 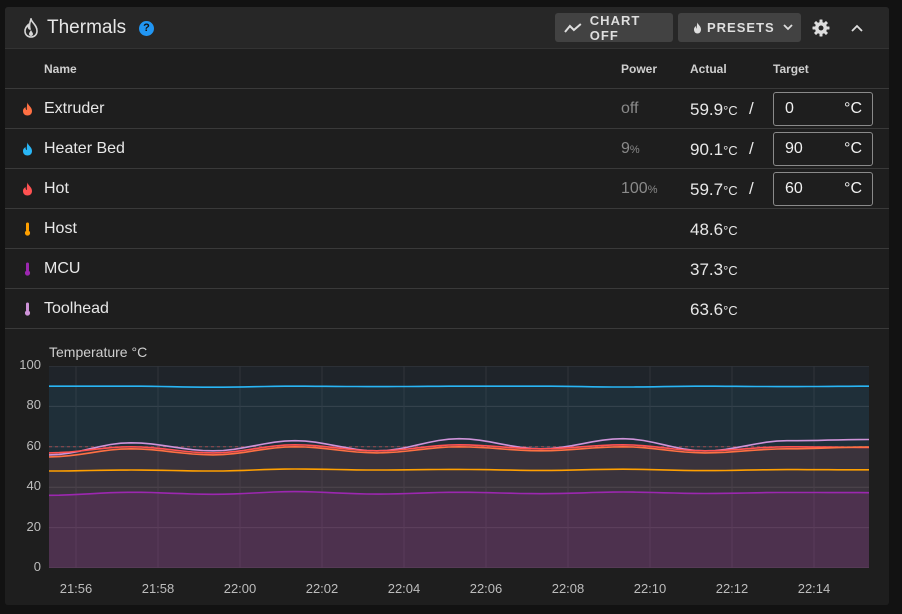 What do you see at coordinates (791, 69) in the screenshot?
I see `column-target: Target` at bounding box center [791, 69].